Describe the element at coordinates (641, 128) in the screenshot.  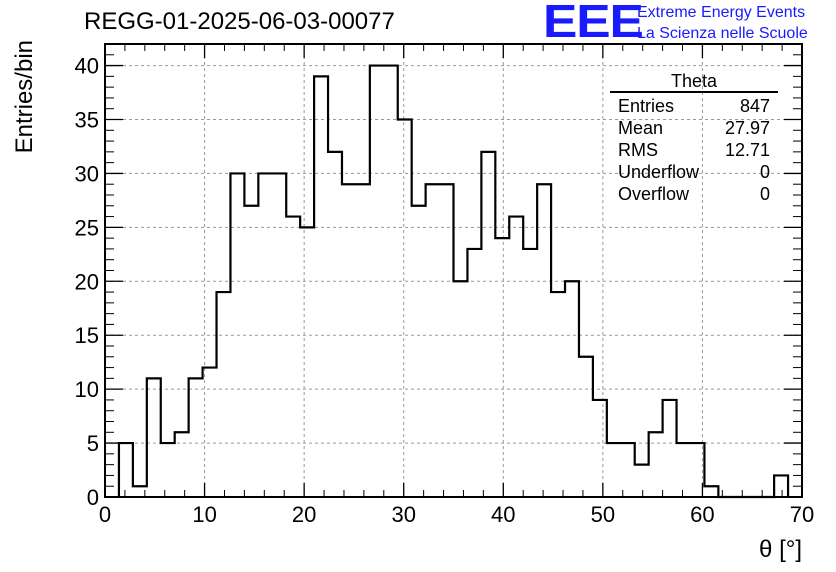
I see `stats-label: Mean` at that location.